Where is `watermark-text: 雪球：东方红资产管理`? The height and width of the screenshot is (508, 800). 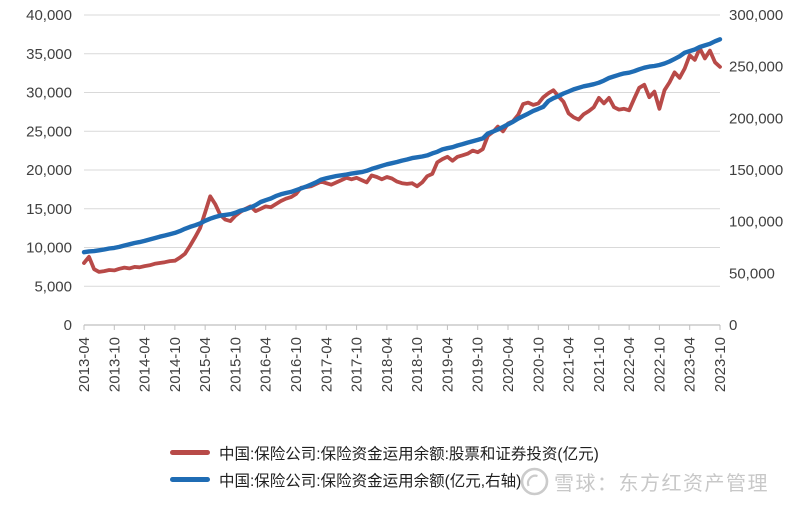 watermark-text: 雪球：东方红资产管理 is located at coordinates (661, 484).